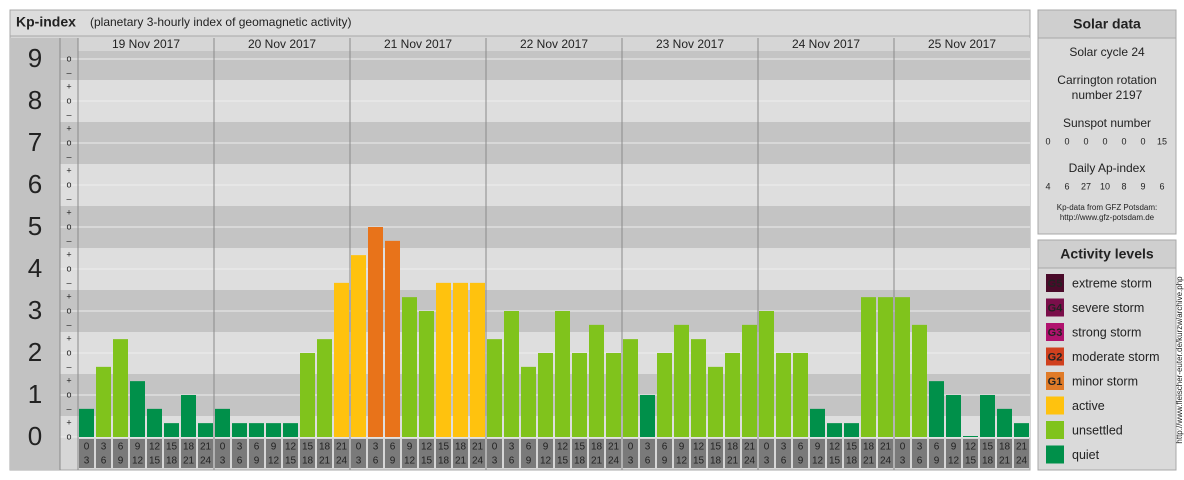  I want to click on y-tick-label: 9, so click(35, 58).